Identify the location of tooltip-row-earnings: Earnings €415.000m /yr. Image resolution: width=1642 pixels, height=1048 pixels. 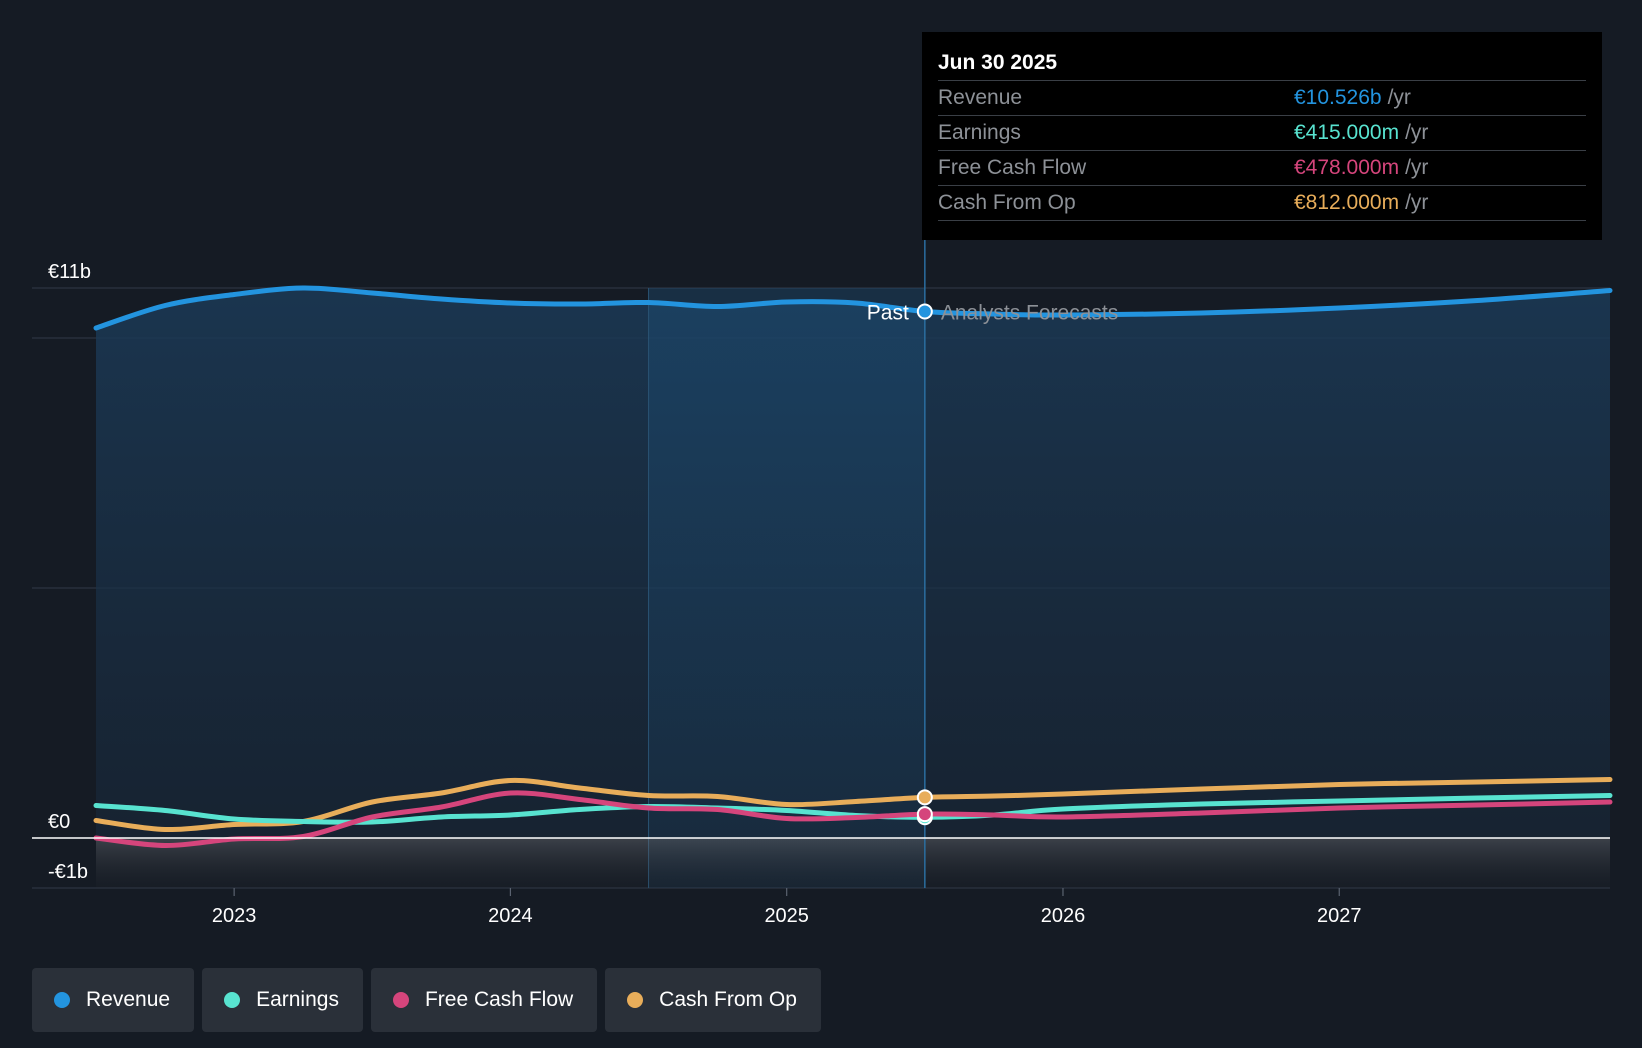
(1262, 132).